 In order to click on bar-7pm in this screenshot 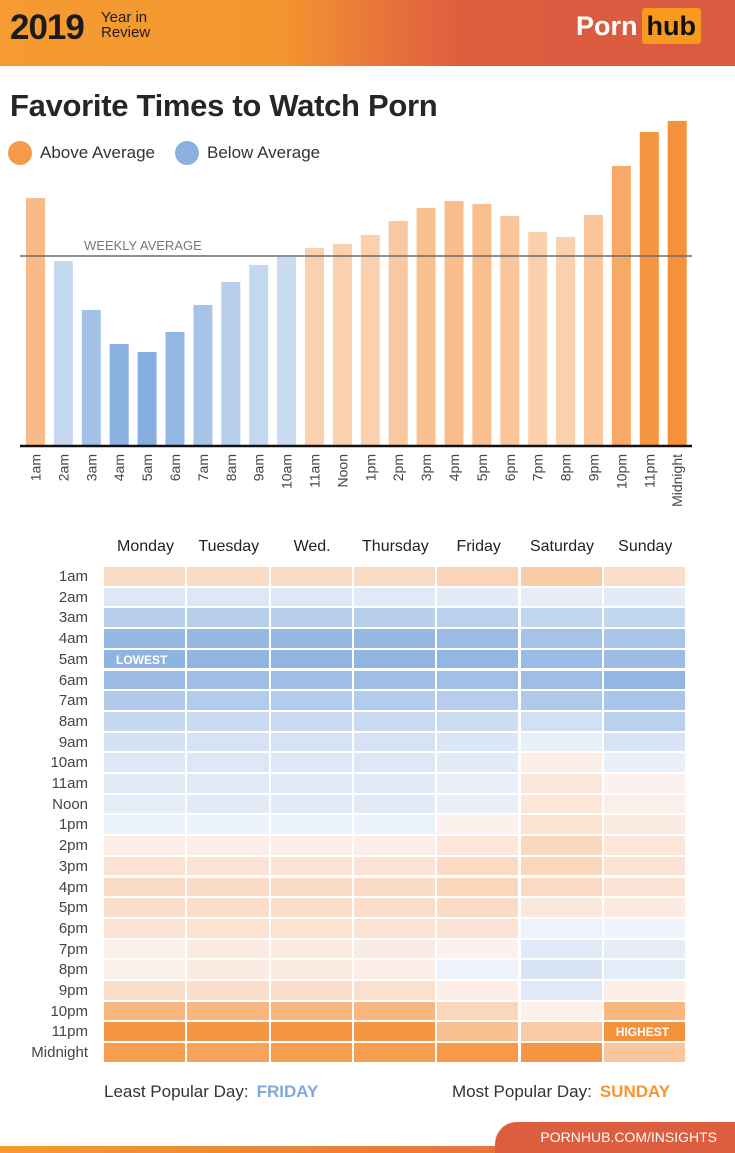, I will do `click(538, 339)`.